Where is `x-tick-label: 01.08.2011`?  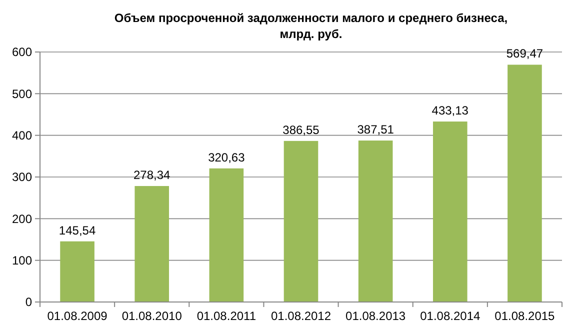
x-tick-label: 01.08.2011 is located at coordinates (226, 316).